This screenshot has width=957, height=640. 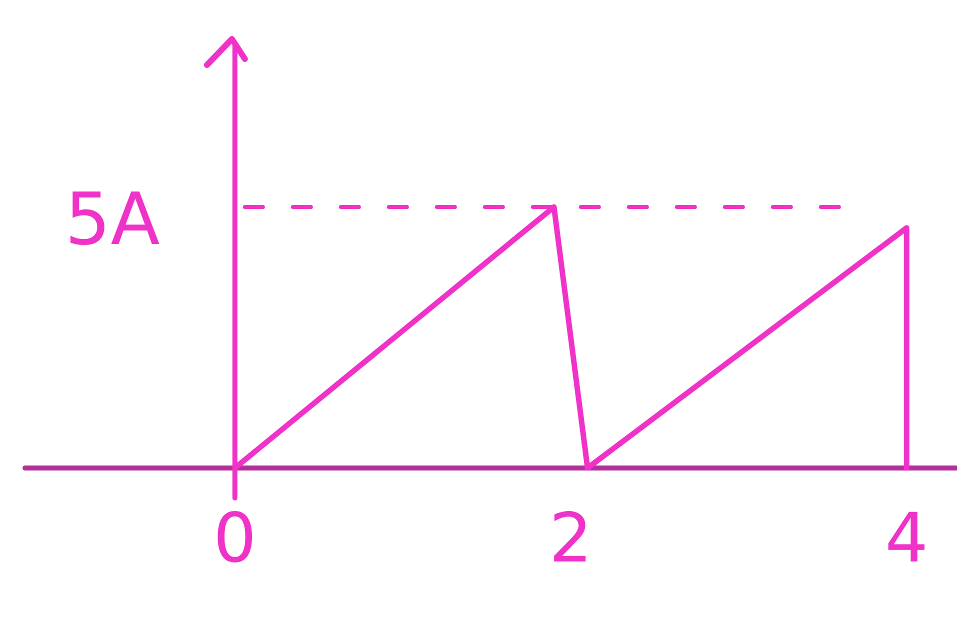 What do you see at coordinates (235, 538) in the screenshot?
I see `x-tick-label: 0` at bounding box center [235, 538].